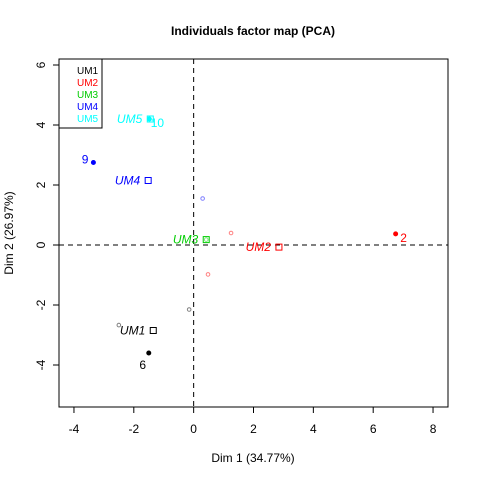 The height and width of the screenshot is (480, 480). I want to click on x-tick-label: -2, so click(133, 429).